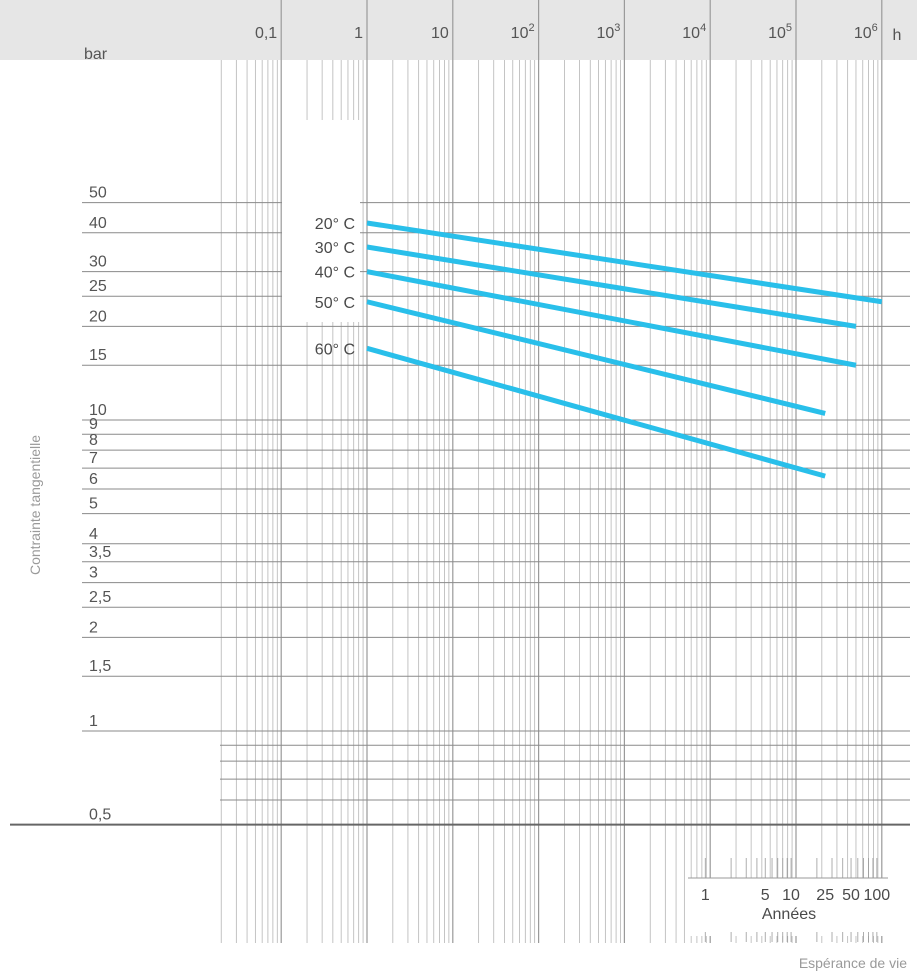 Image resolution: width=917 pixels, height=974 pixels. What do you see at coordinates (440, 33) in the screenshot?
I see `x-tick-label: 10` at bounding box center [440, 33].